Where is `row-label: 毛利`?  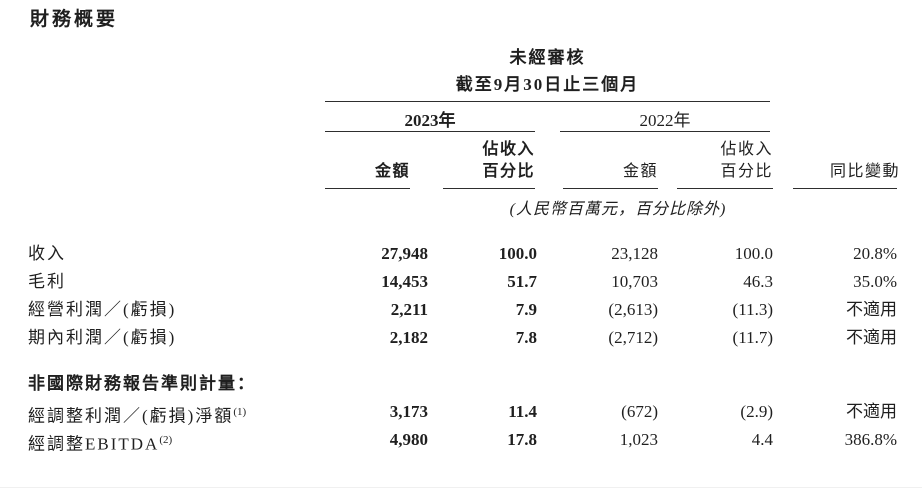
row-label: 毛利 is located at coordinates (47, 281).